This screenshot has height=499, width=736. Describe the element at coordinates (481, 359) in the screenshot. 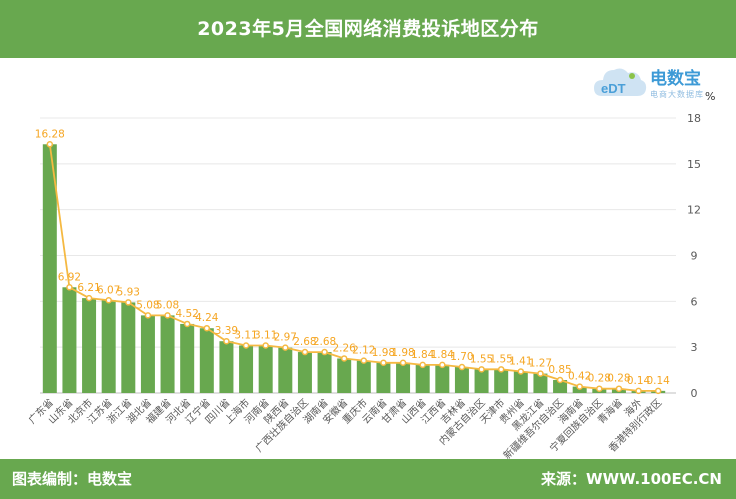

I see `data-label: 1.55` at that location.